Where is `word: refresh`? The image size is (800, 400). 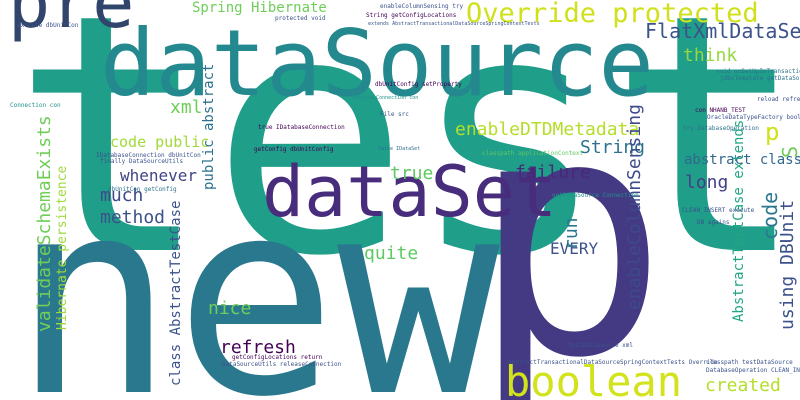 word: refresh is located at coordinates (258, 347).